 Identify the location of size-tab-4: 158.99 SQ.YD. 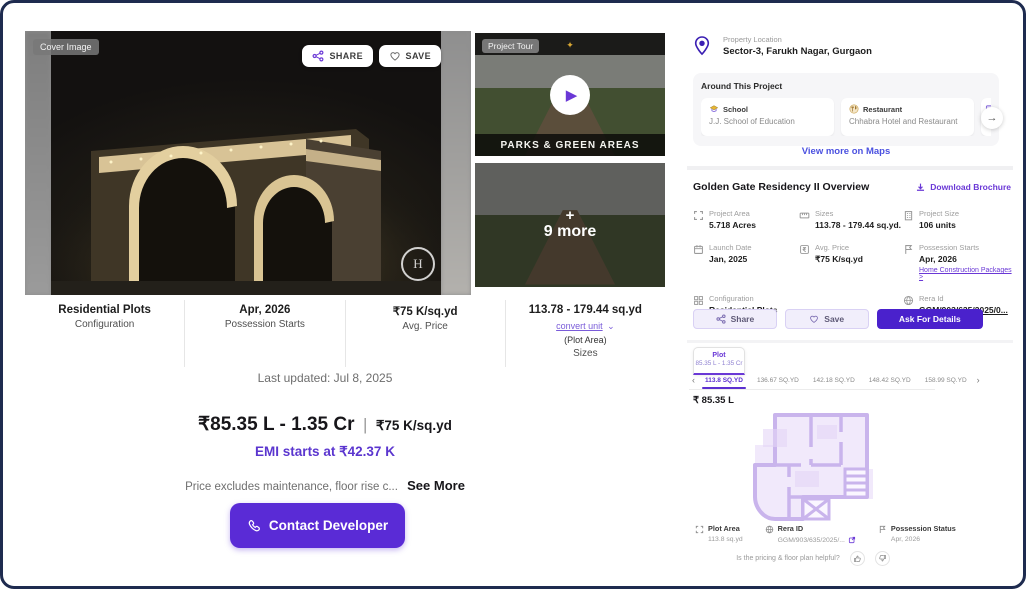
(945, 380).